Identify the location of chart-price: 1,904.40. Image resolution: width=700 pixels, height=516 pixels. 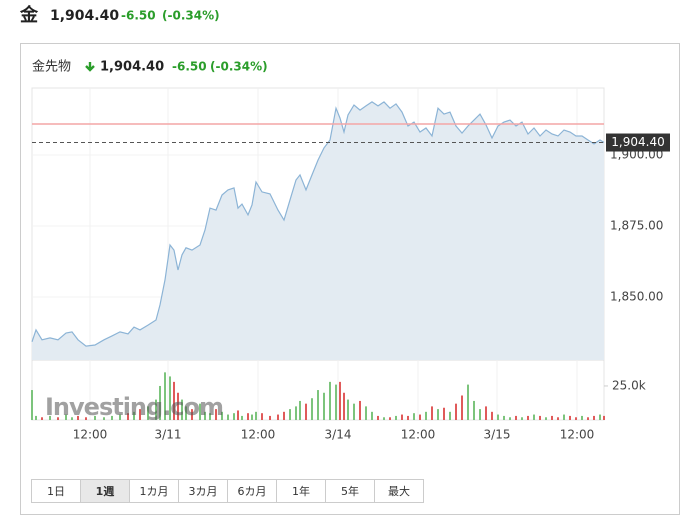
(132, 67).